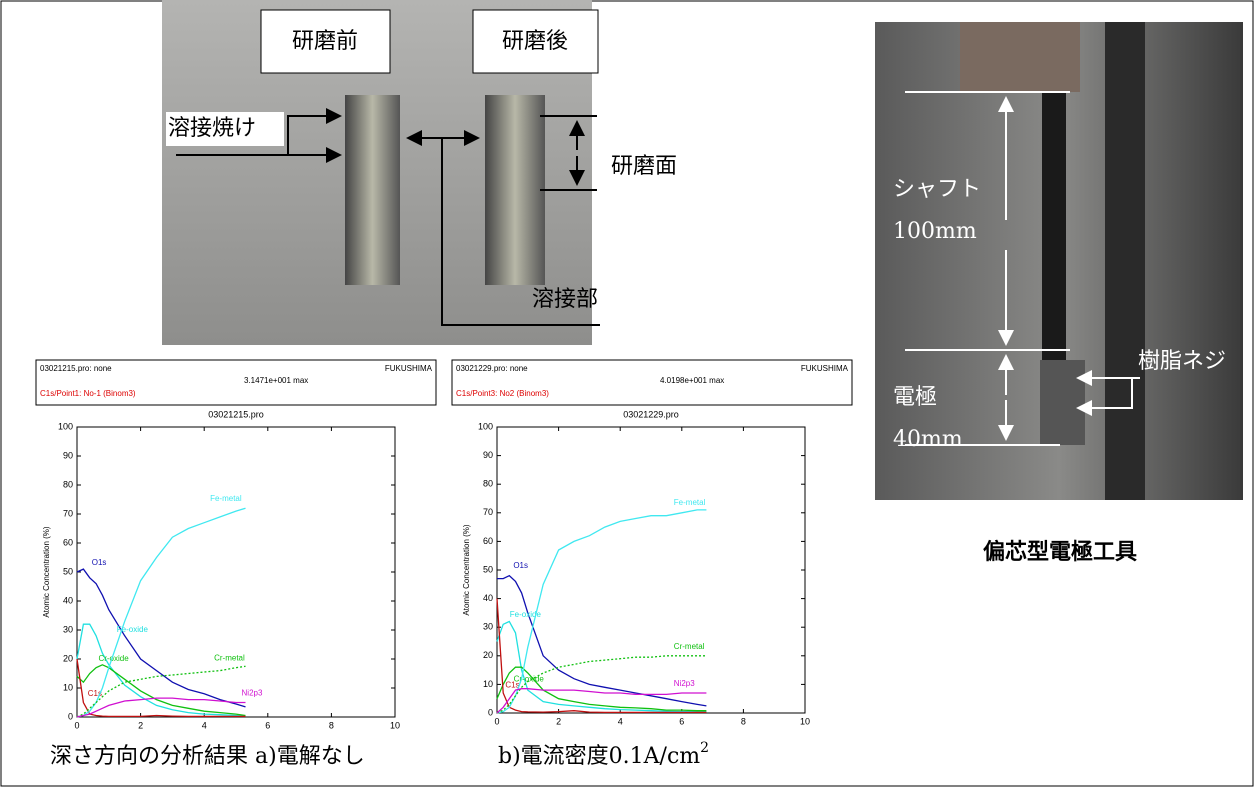 The width and height of the screenshot is (1254, 787). What do you see at coordinates (1020, 57) in the screenshot?
I see `chuck` at bounding box center [1020, 57].